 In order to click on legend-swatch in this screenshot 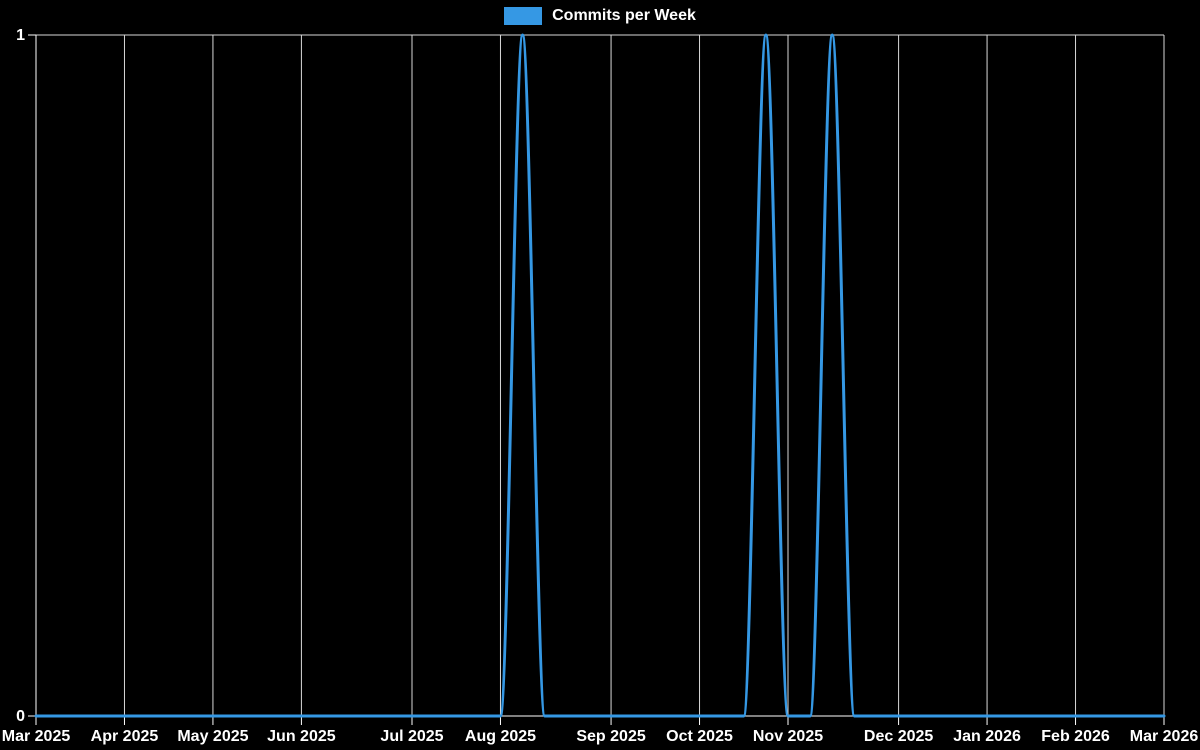, I will do `click(523, 16)`.